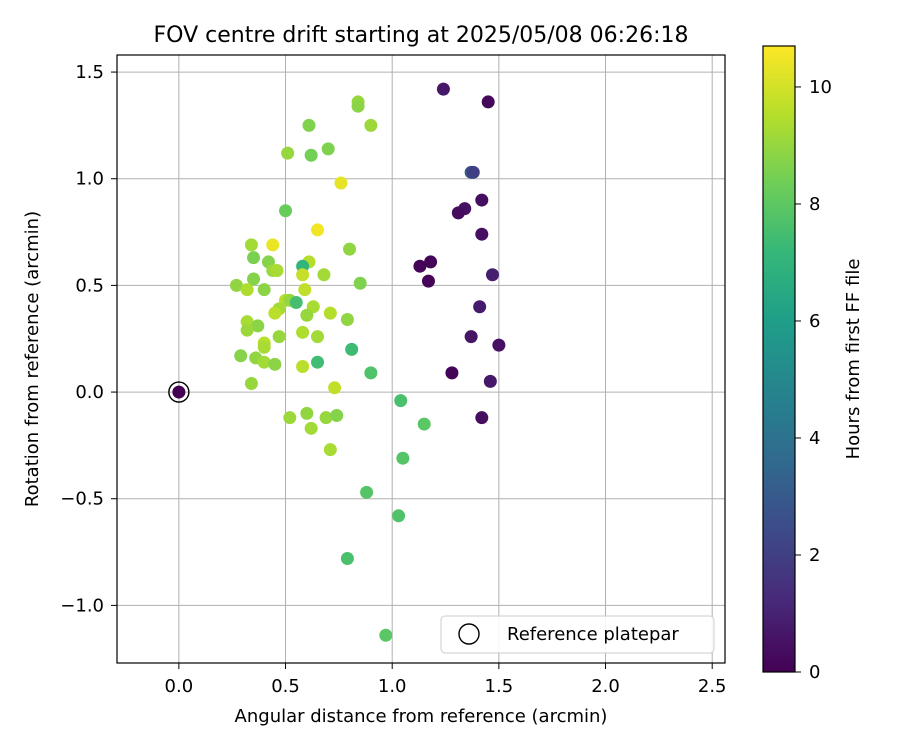 This screenshot has width=900, height=754. What do you see at coordinates (814, 321) in the screenshot?
I see `colorbar-tick-label: 6` at bounding box center [814, 321].